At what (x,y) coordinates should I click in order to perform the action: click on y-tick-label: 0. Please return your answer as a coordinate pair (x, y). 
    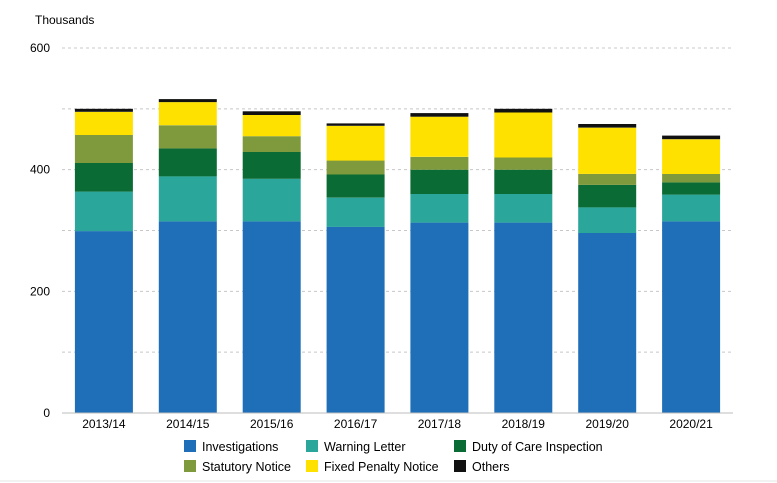
    Looking at the image, I should click on (46, 413).